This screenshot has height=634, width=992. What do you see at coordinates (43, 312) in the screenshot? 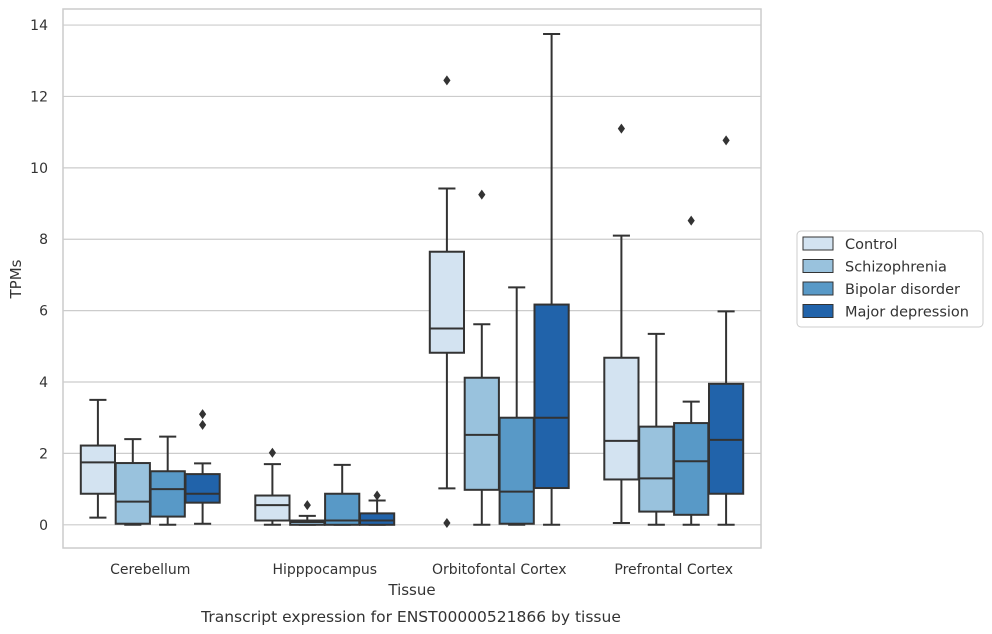
I see `y-tick-label: 6` at bounding box center [43, 312].